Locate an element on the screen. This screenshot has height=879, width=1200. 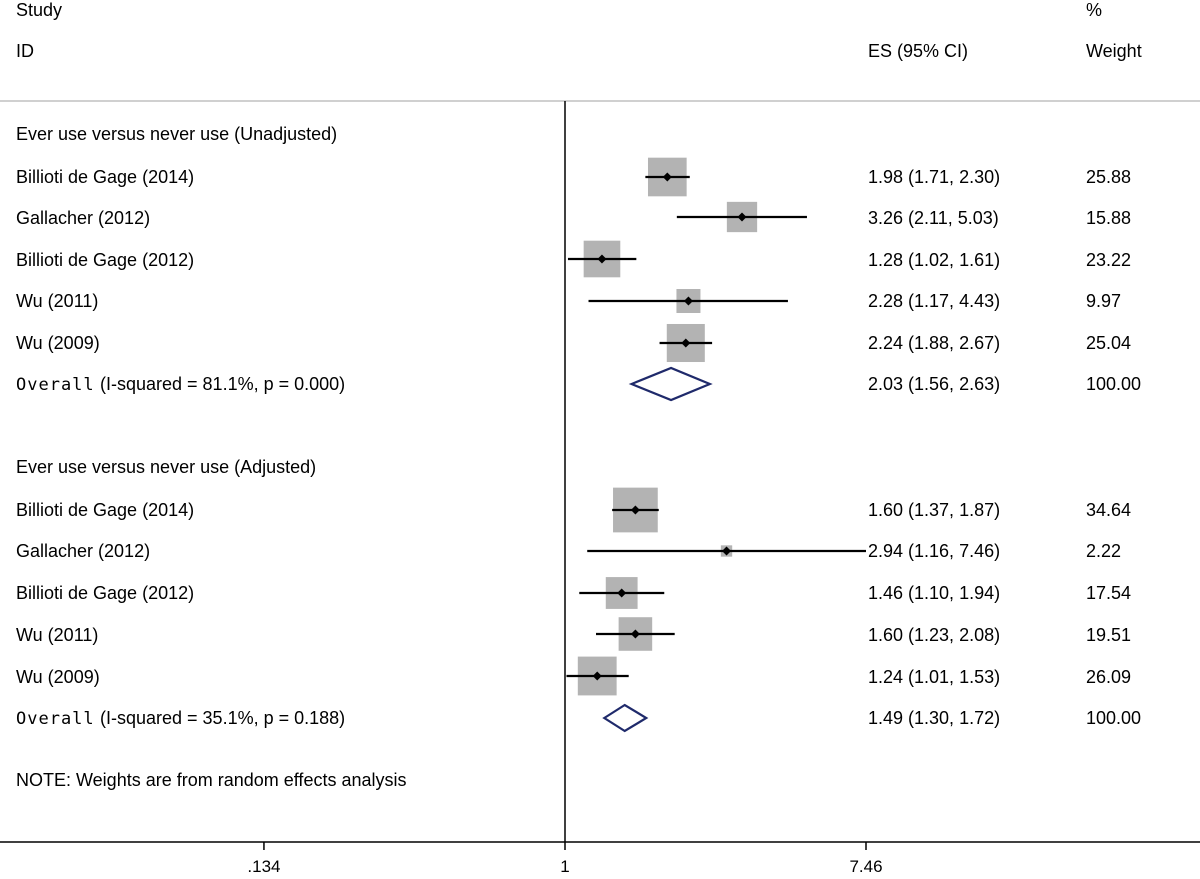
es-value: 1.98 (1.71, 2.30) is located at coordinates (934, 177).